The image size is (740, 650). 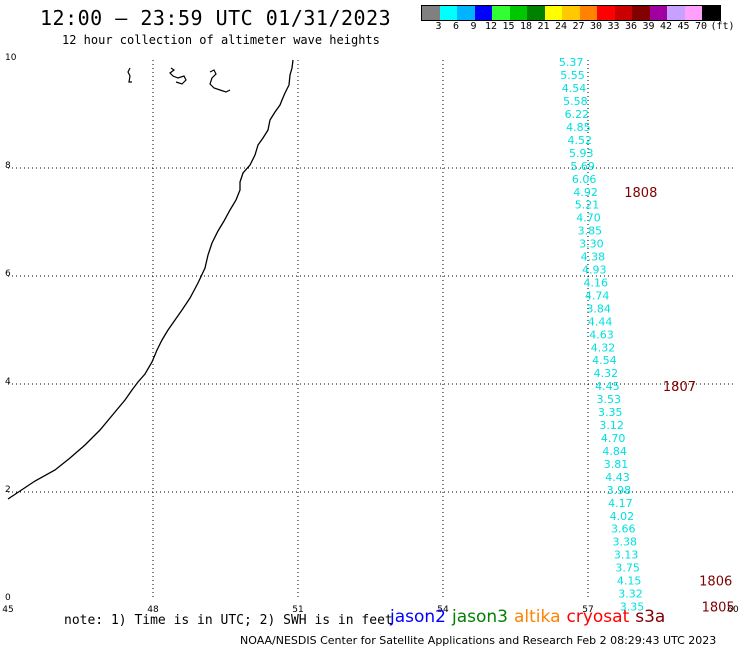 What do you see at coordinates (575, 101) in the screenshot?
I see `wave-height-label: 5.58` at bounding box center [575, 101].